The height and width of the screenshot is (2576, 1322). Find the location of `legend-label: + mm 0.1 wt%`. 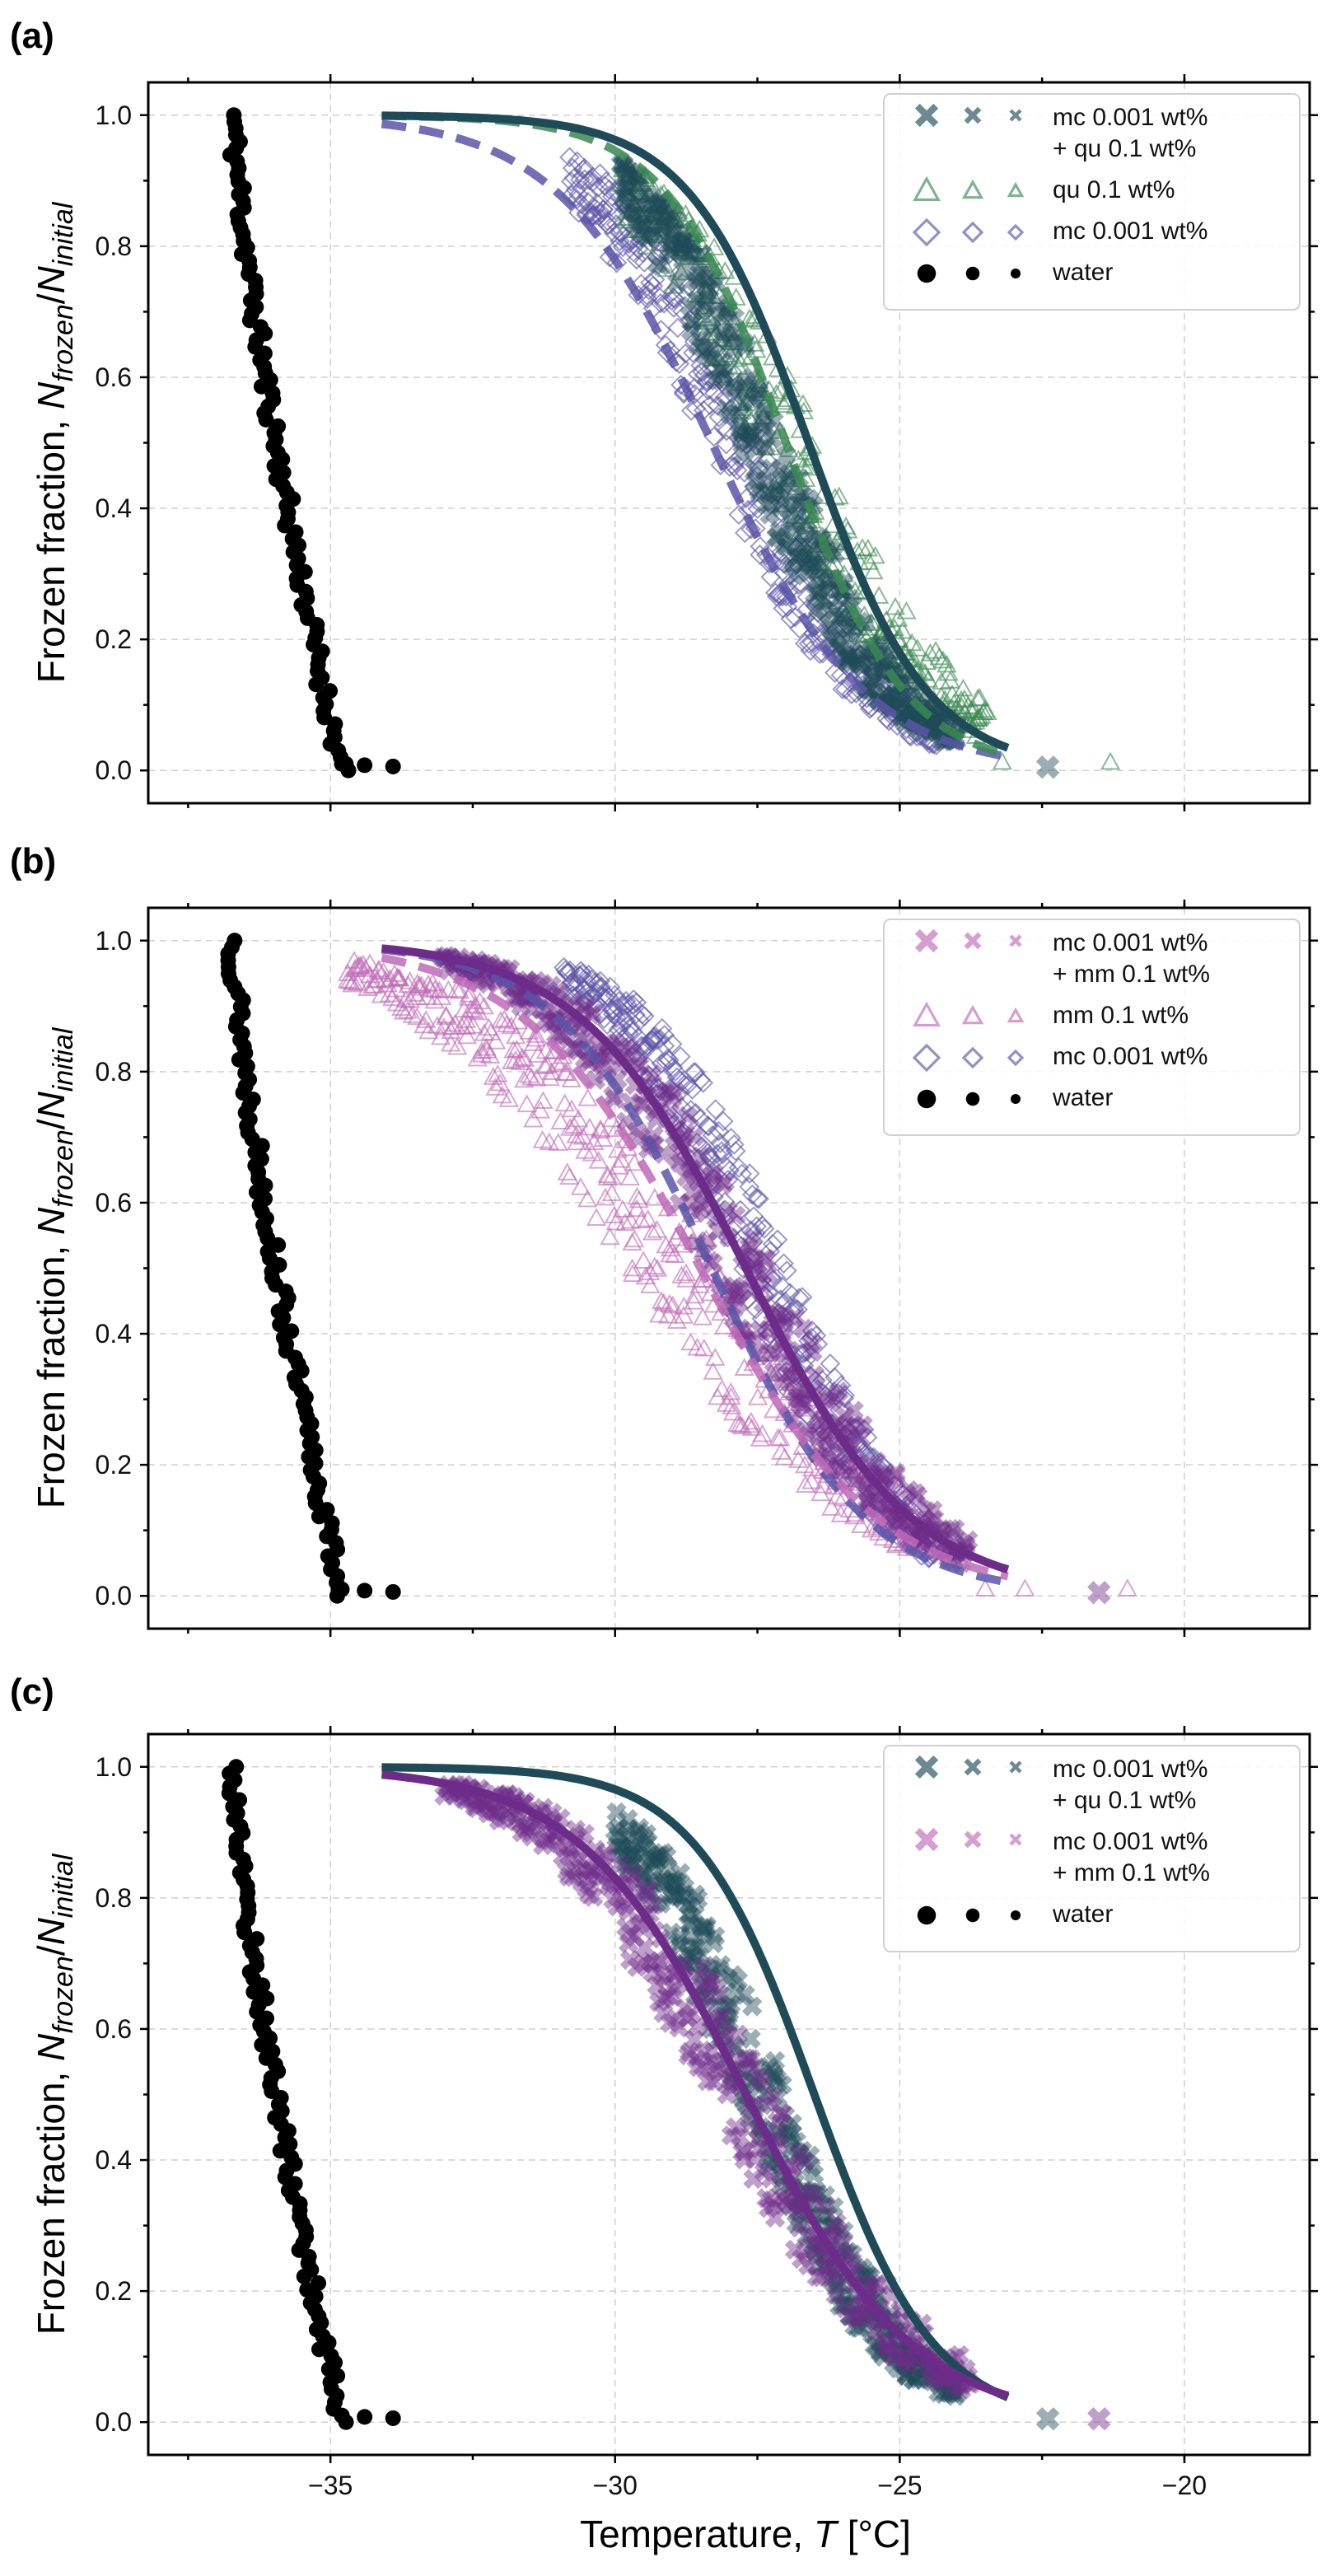

legend-label: + mm 0.1 wt% is located at coordinates (1131, 1872).